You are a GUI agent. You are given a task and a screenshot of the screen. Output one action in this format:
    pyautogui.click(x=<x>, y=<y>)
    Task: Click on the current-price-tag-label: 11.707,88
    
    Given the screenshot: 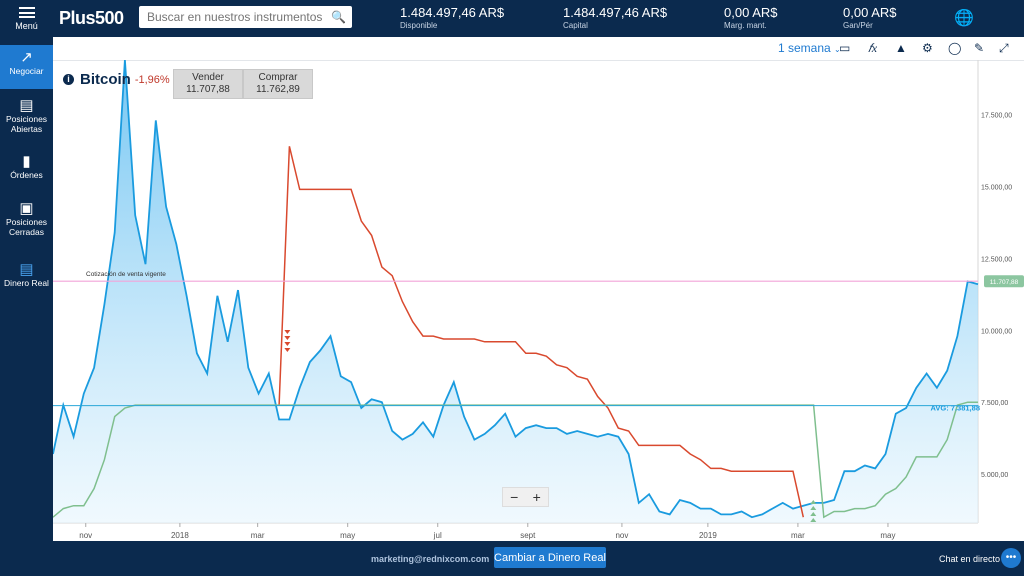 What is the action you would take?
    pyautogui.click(x=1004, y=282)
    